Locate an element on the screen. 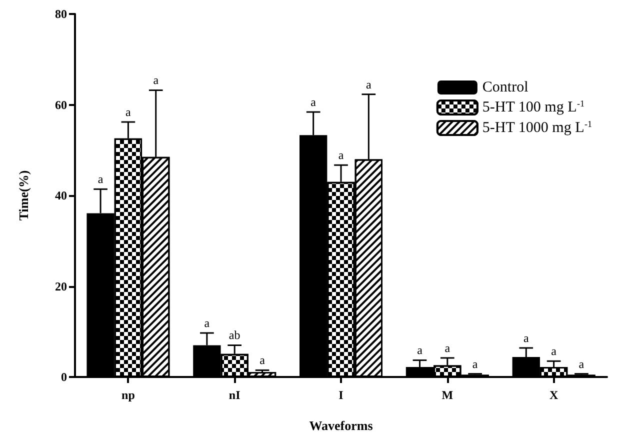 This screenshot has height=446, width=637. legend-label: Control is located at coordinates (505, 88).